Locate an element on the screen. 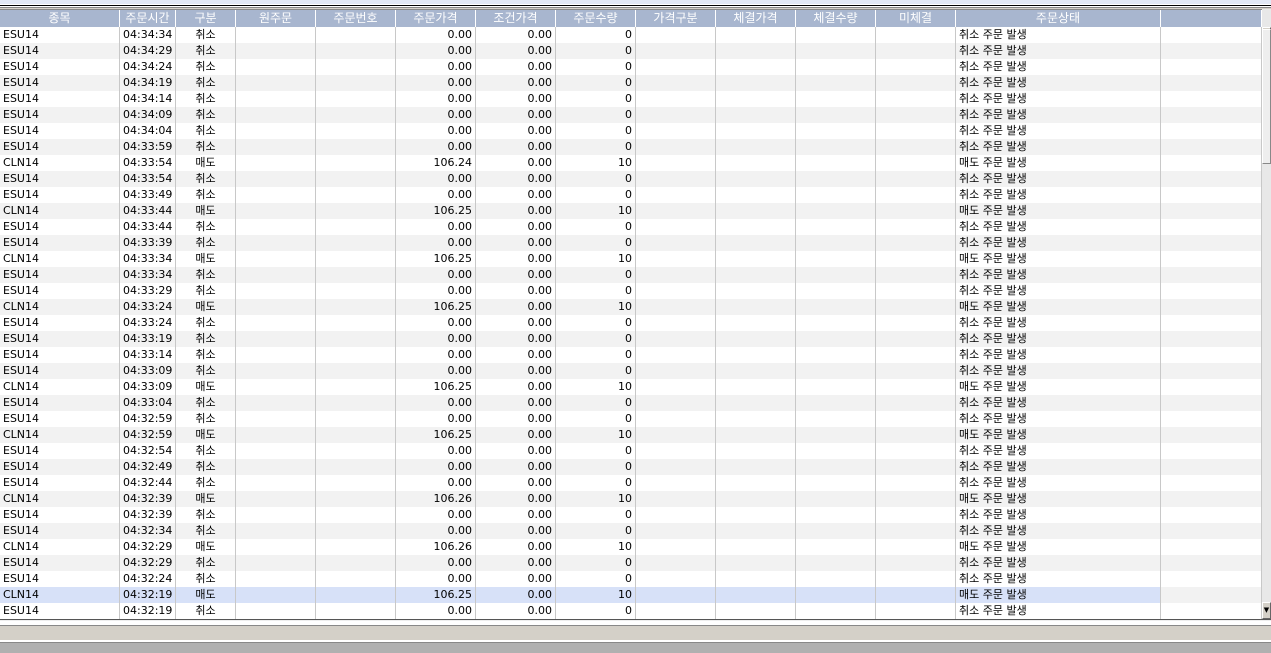  column-header-order-time: 주문시간 is located at coordinates (148, 18).